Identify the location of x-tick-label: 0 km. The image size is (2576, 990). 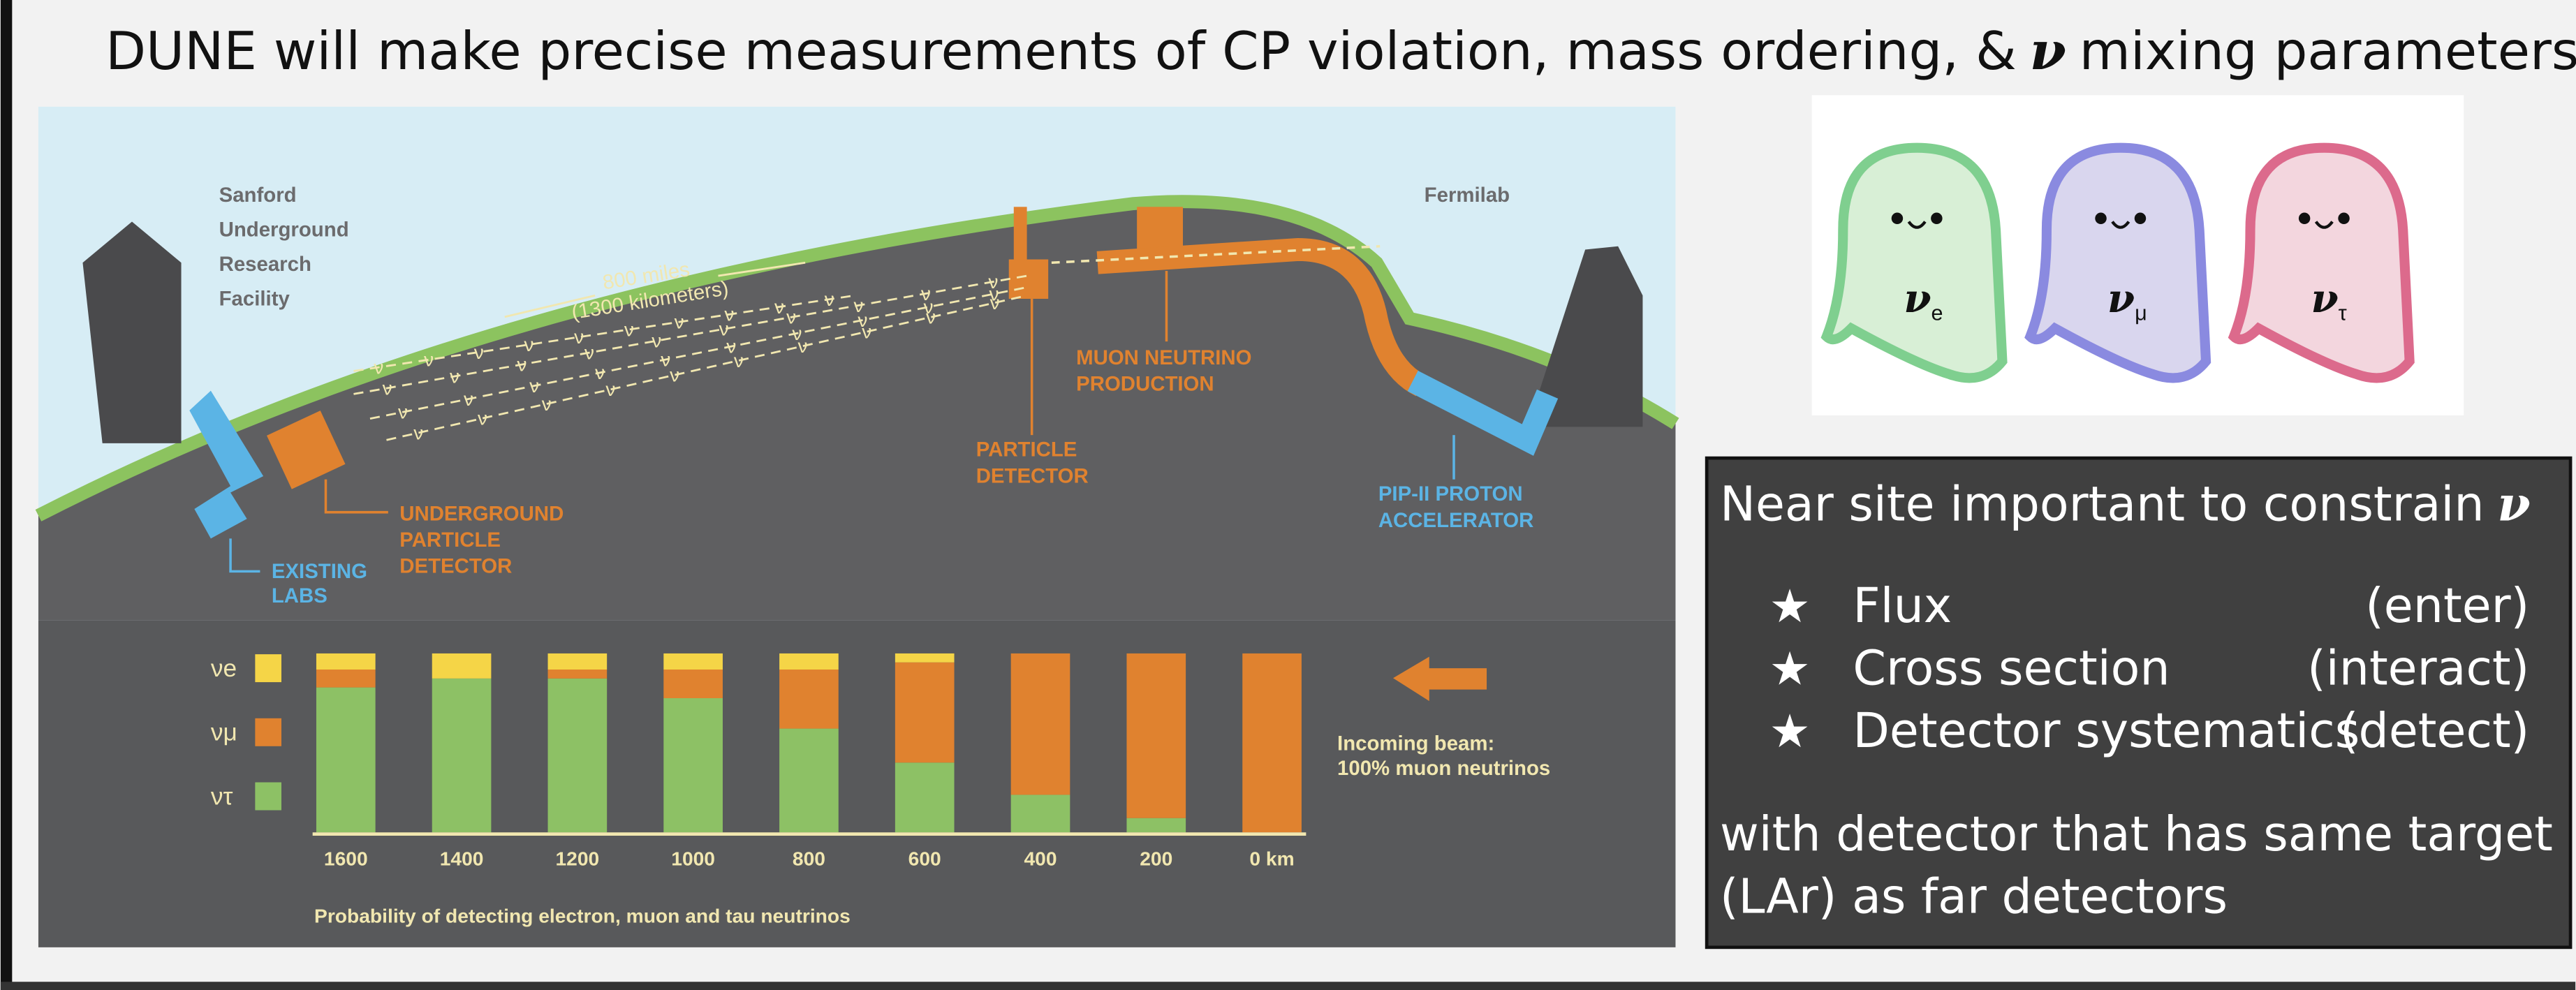
(1271, 858).